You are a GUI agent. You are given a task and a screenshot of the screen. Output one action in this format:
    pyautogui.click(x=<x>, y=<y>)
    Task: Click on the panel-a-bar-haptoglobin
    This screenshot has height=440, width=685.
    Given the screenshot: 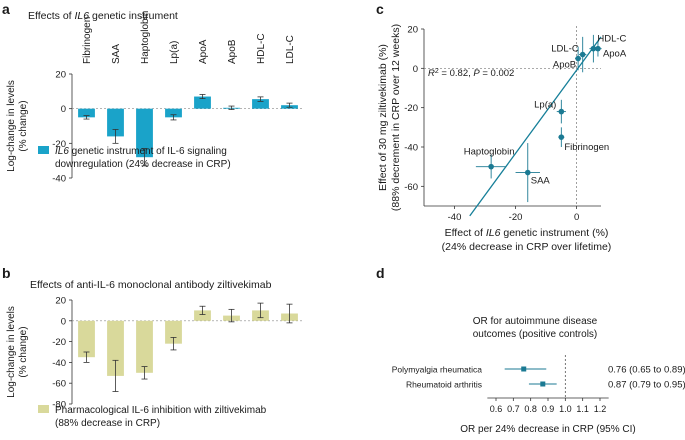 What is the action you would take?
    pyautogui.click(x=144, y=133)
    